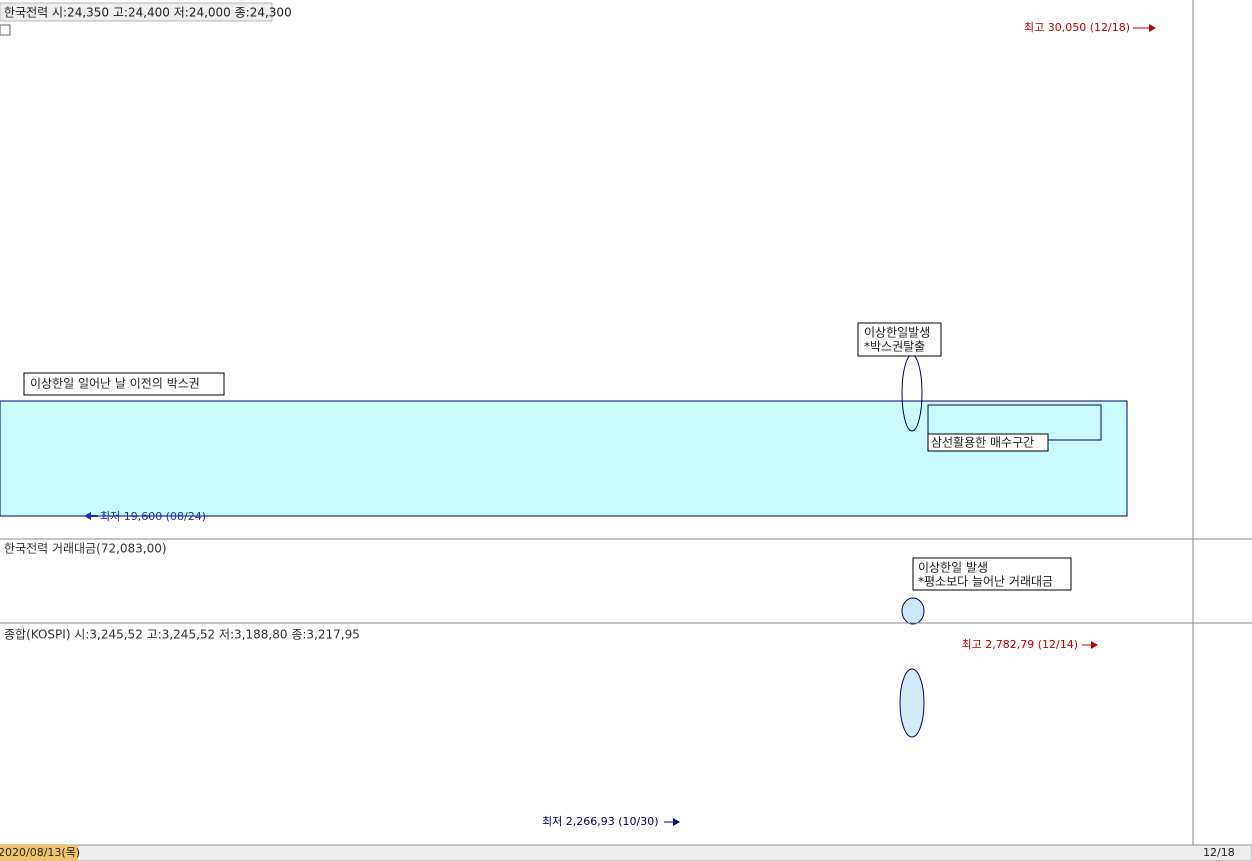  I want to click on chart-title: 한국전력 거래대금(72,083,00), so click(85, 549).